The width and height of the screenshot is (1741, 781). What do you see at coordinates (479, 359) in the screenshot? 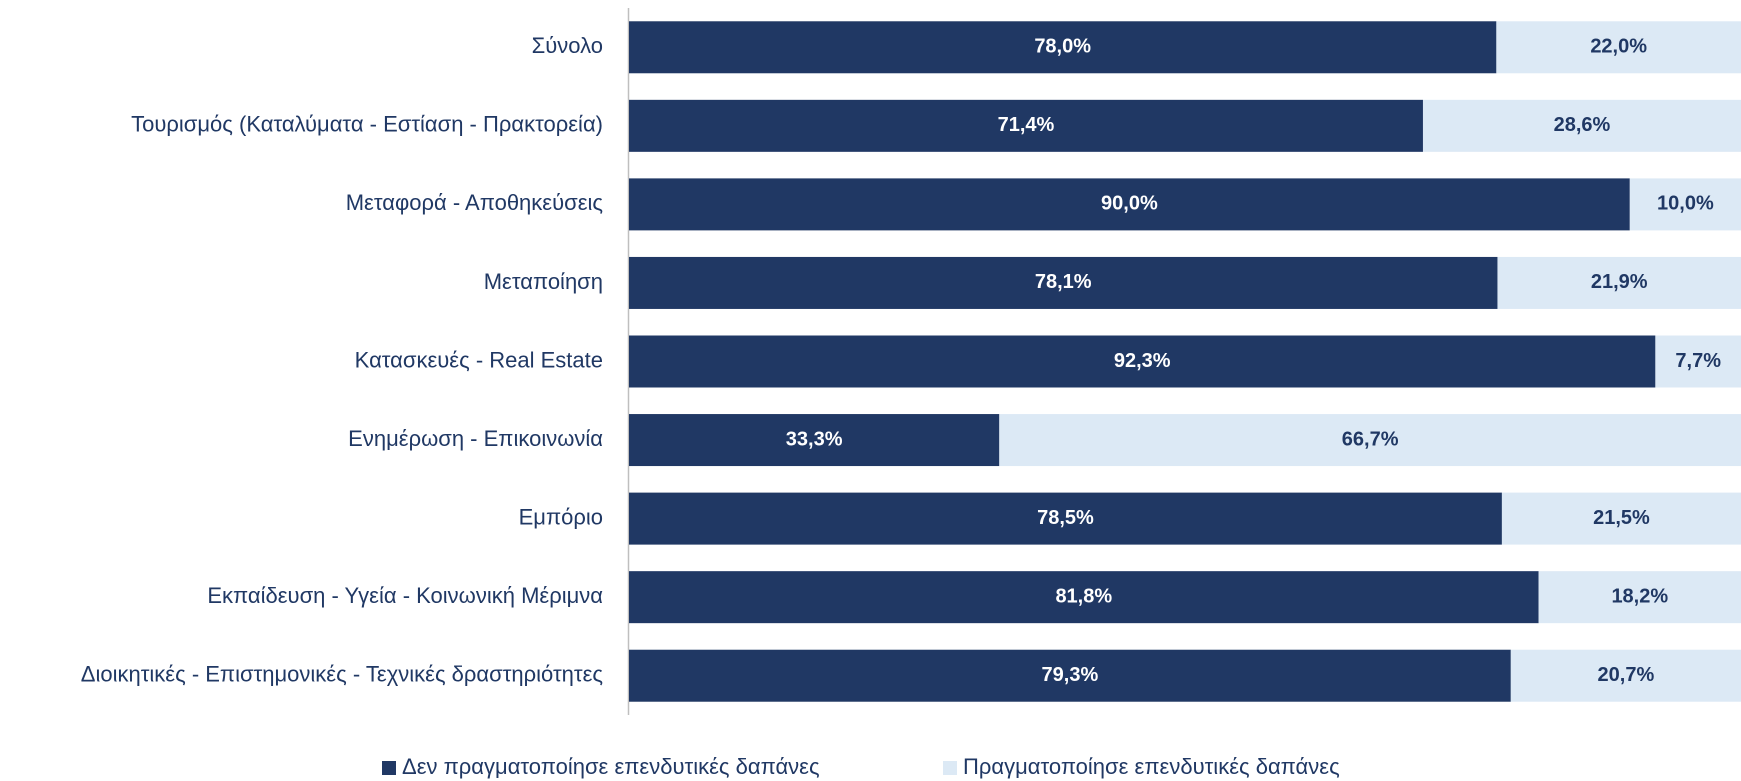
I see `category-label: Κατασκευές - Real Estate` at bounding box center [479, 359].